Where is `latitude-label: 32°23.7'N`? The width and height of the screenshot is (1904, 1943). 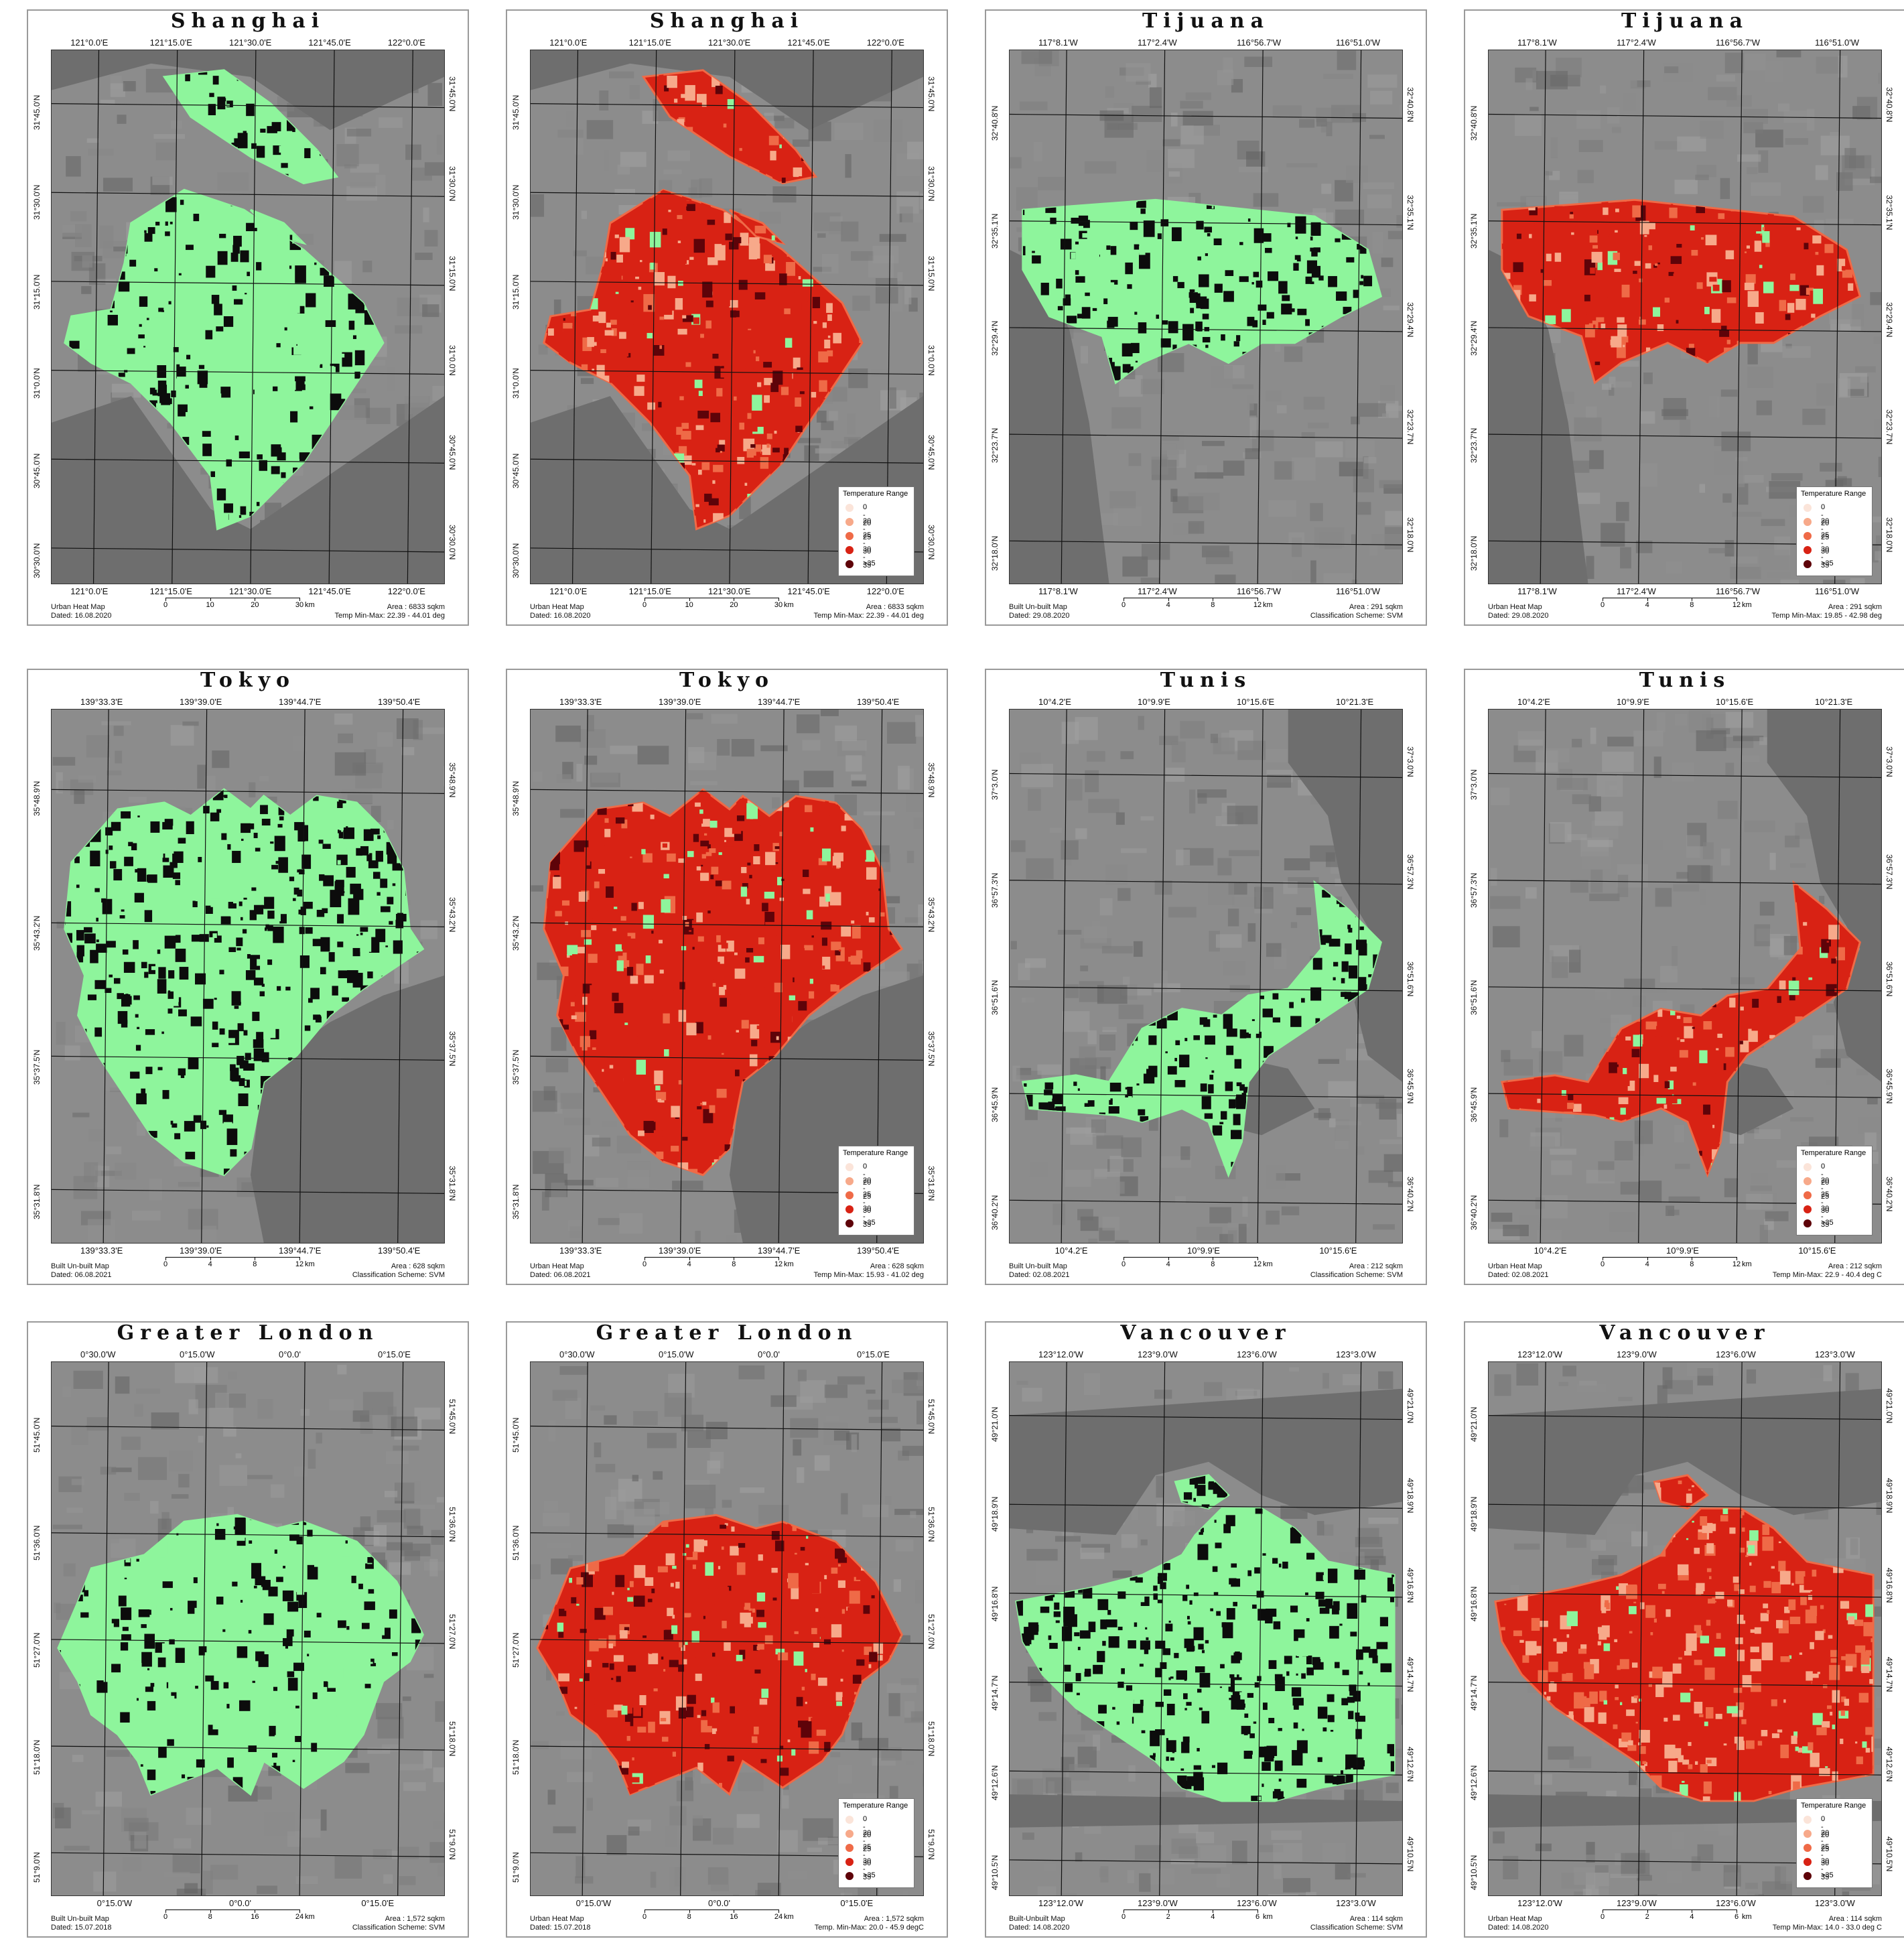 latitude-label: 32°23.7'N is located at coordinates (1889, 427).